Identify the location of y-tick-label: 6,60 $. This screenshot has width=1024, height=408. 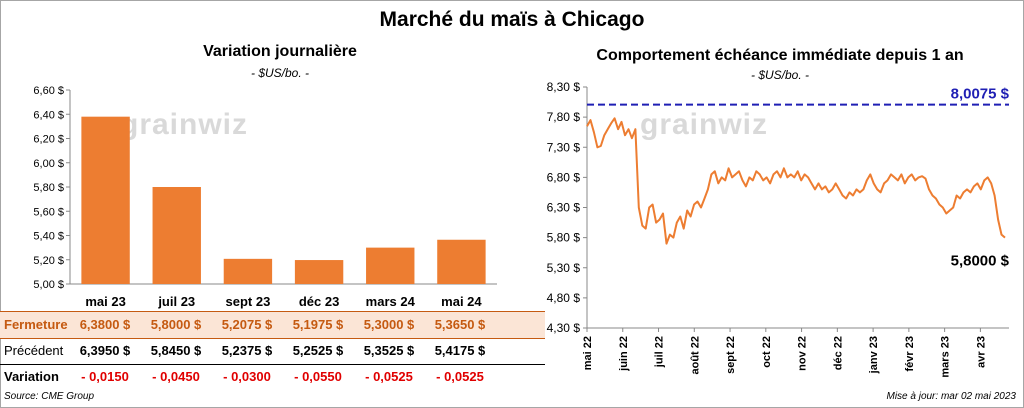
(48, 91).